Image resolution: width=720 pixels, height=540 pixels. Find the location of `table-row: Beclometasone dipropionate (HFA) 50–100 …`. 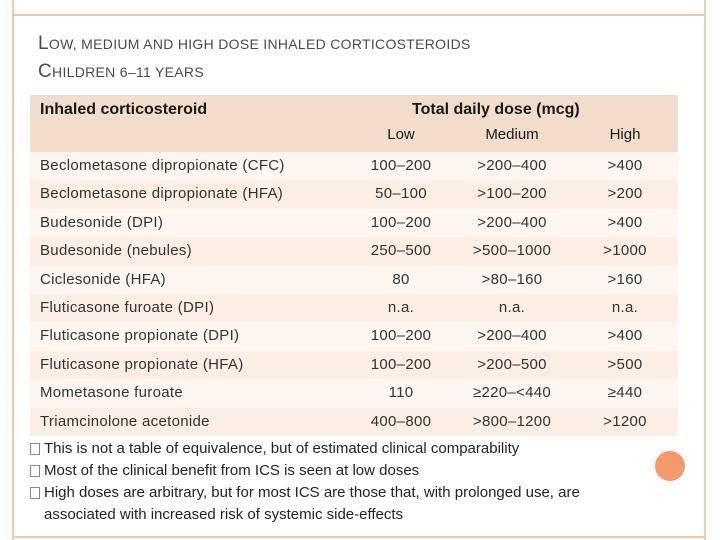

table-row: Beclometasone dipropionate (HFA) 50–100 … is located at coordinates (354, 194).